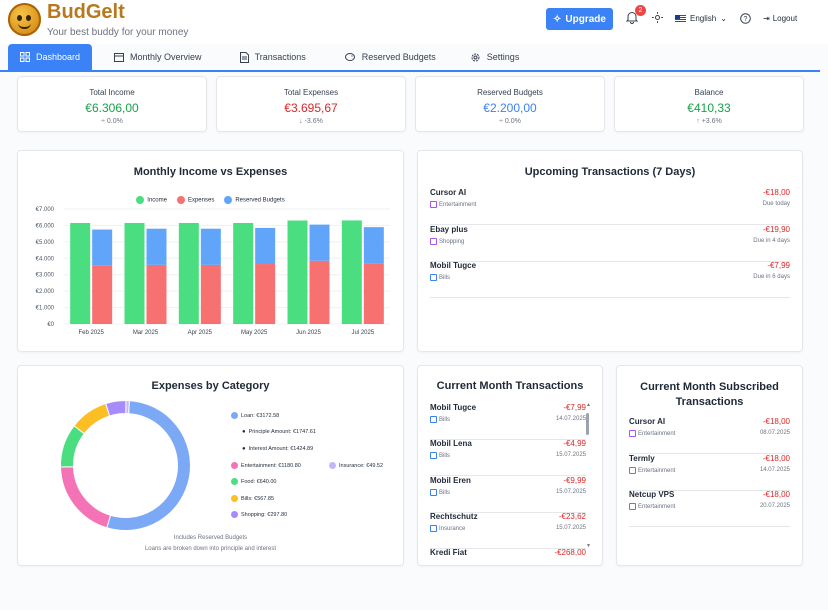 The height and width of the screenshot is (610, 828). I want to click on legend-entertainment: Entertainment: €1180.80, so click(266, 465).